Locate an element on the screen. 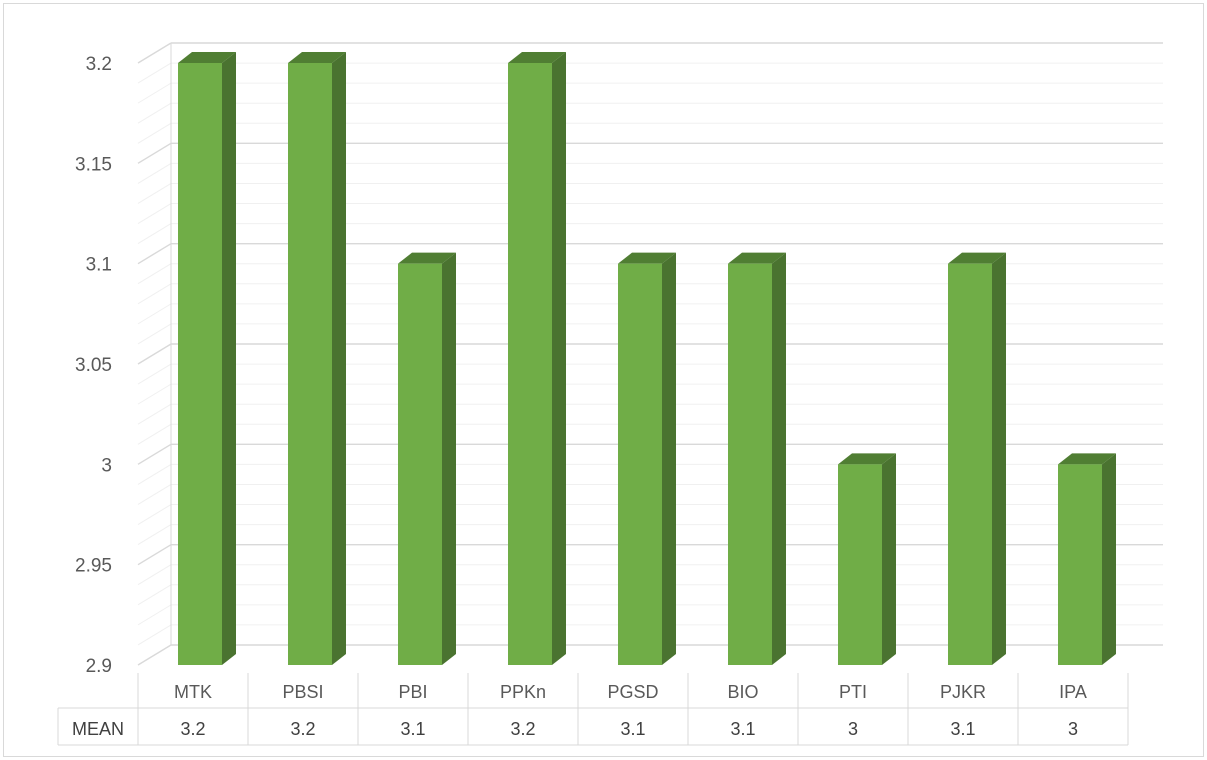  y-tick-label: 2.9 is located at coordinates (99, 666).